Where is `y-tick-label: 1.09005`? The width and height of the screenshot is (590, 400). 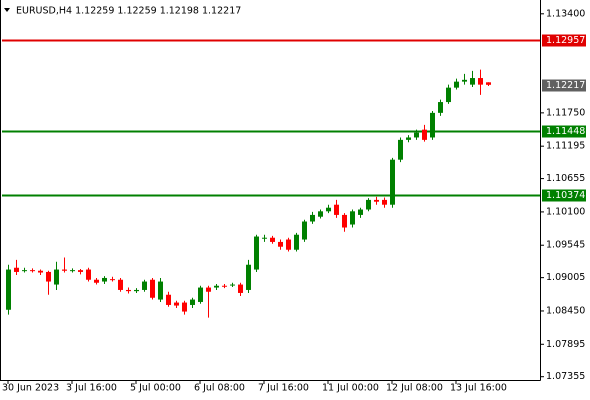 y-tick-label: 1.09005 is located at coordinates (565, 277).